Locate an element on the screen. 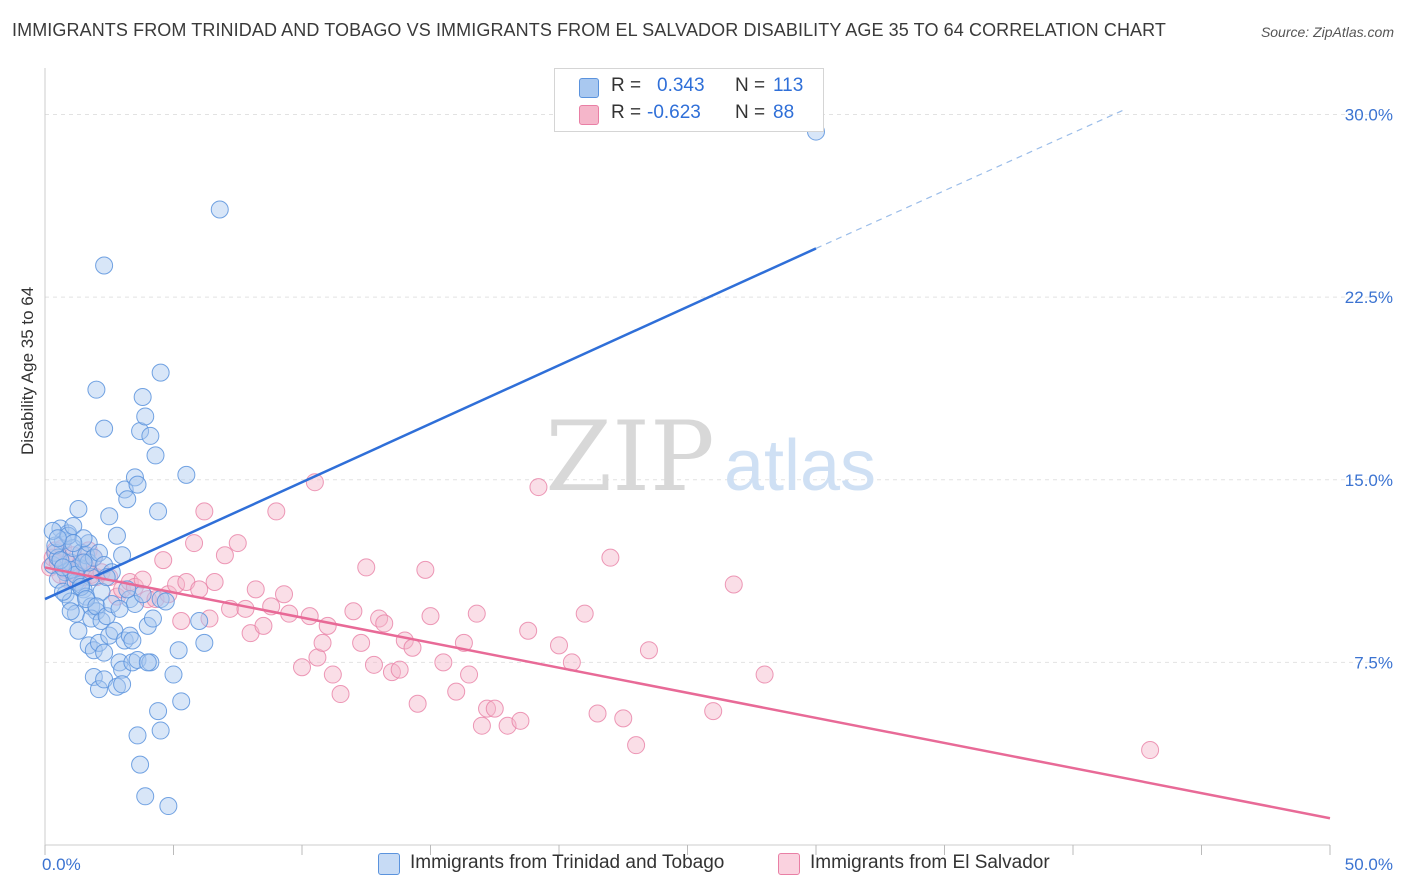 Image resolution: width=1406 pixels, height=892 pixels. watermark: ZIP atlas is located at coordinates (710, 457).